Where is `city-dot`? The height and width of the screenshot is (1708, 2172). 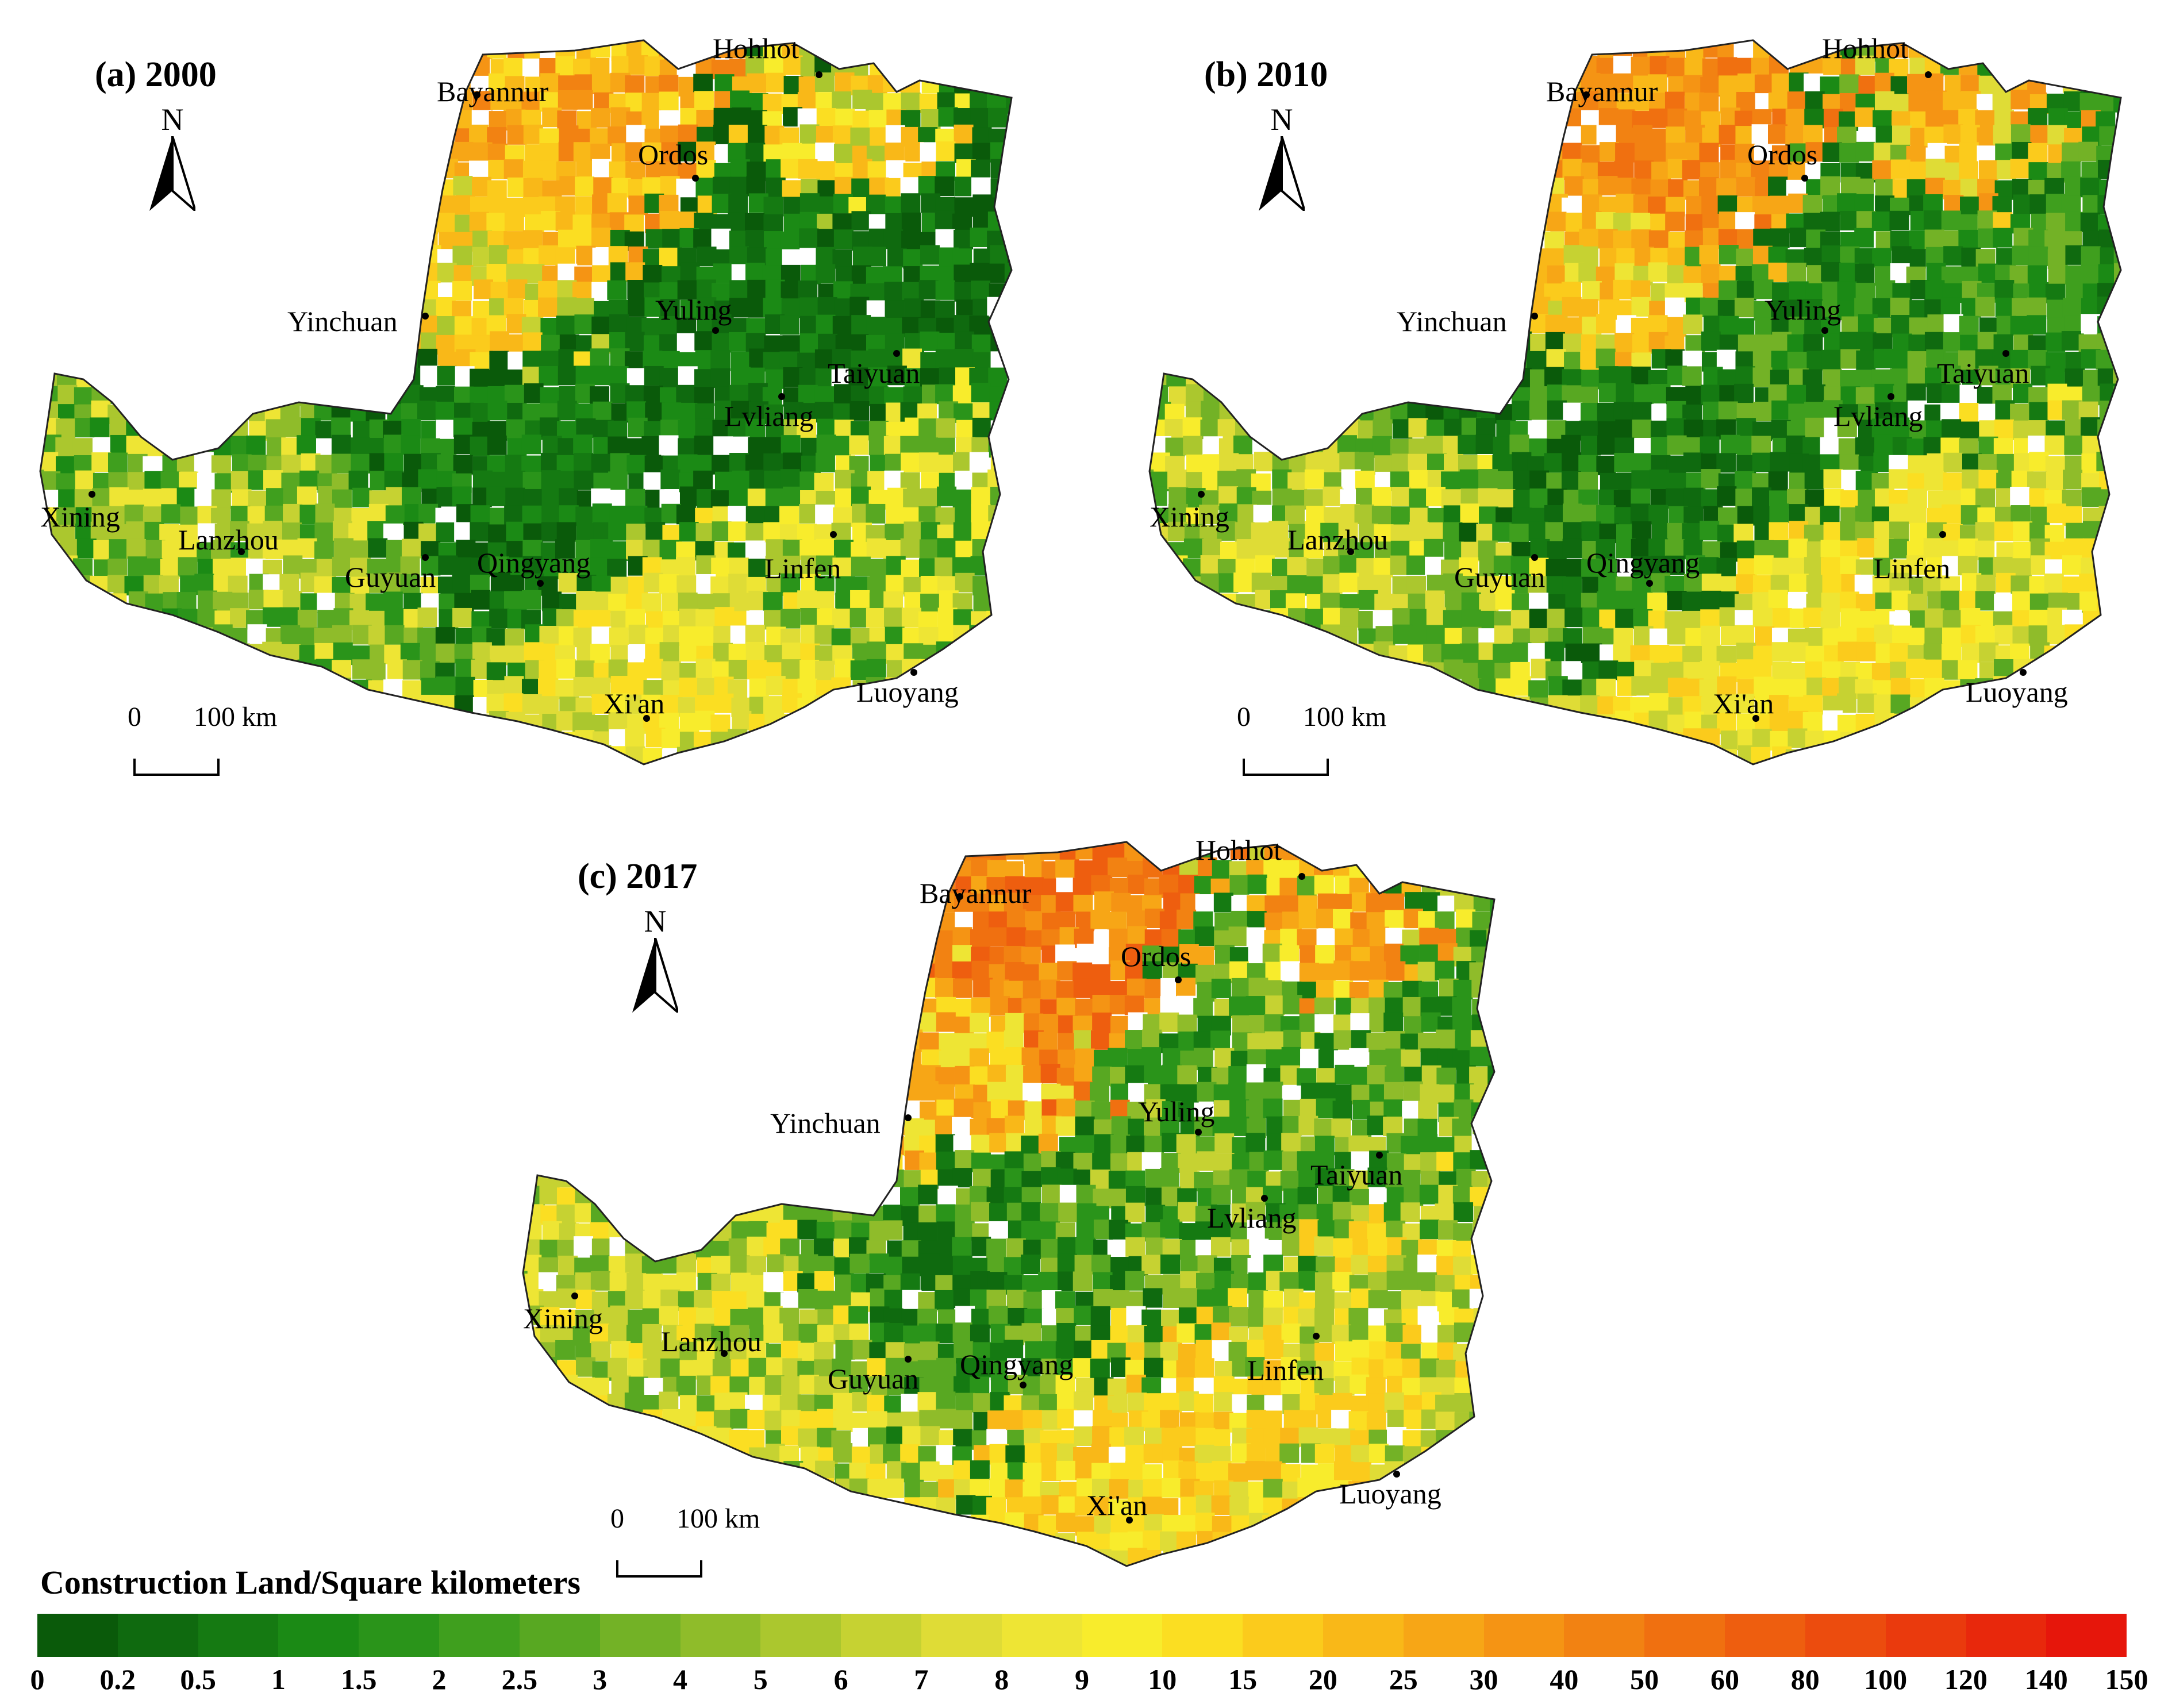 city-dot is located at coordinates (426, 316).